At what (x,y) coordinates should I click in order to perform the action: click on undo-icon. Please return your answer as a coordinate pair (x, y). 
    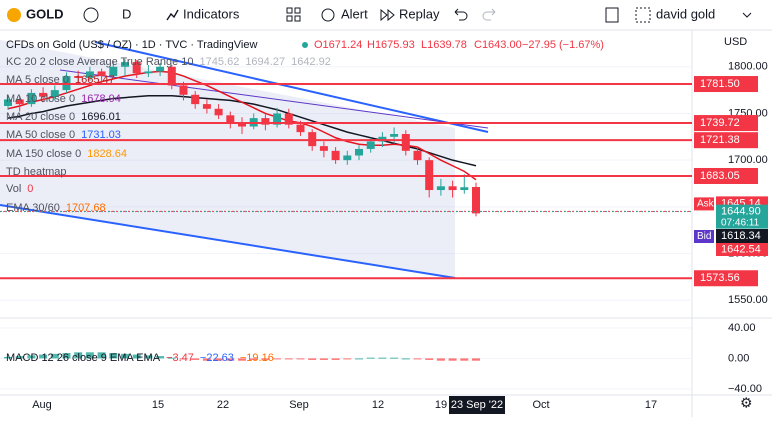
    Looking at the image, I should click on (461, 14).